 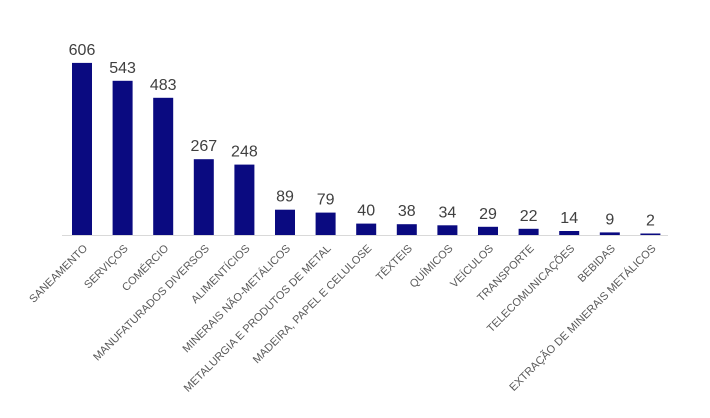 I want to click on value-label-veiculos: 29, so click(x=488, y=214).